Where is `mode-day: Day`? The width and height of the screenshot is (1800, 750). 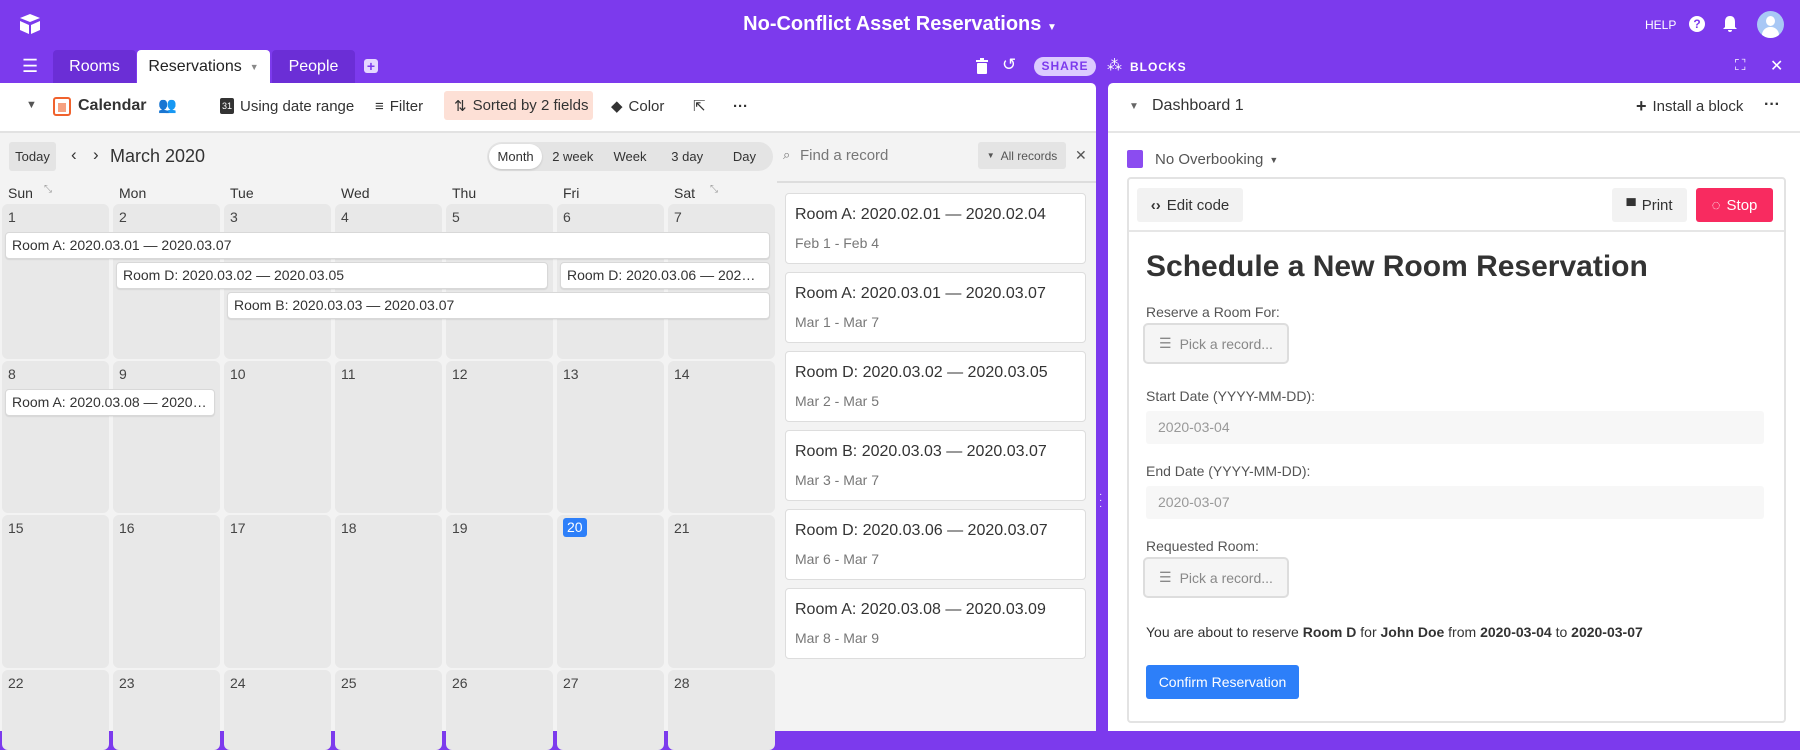
mode-day: Day is located at coordinates (744, 156).